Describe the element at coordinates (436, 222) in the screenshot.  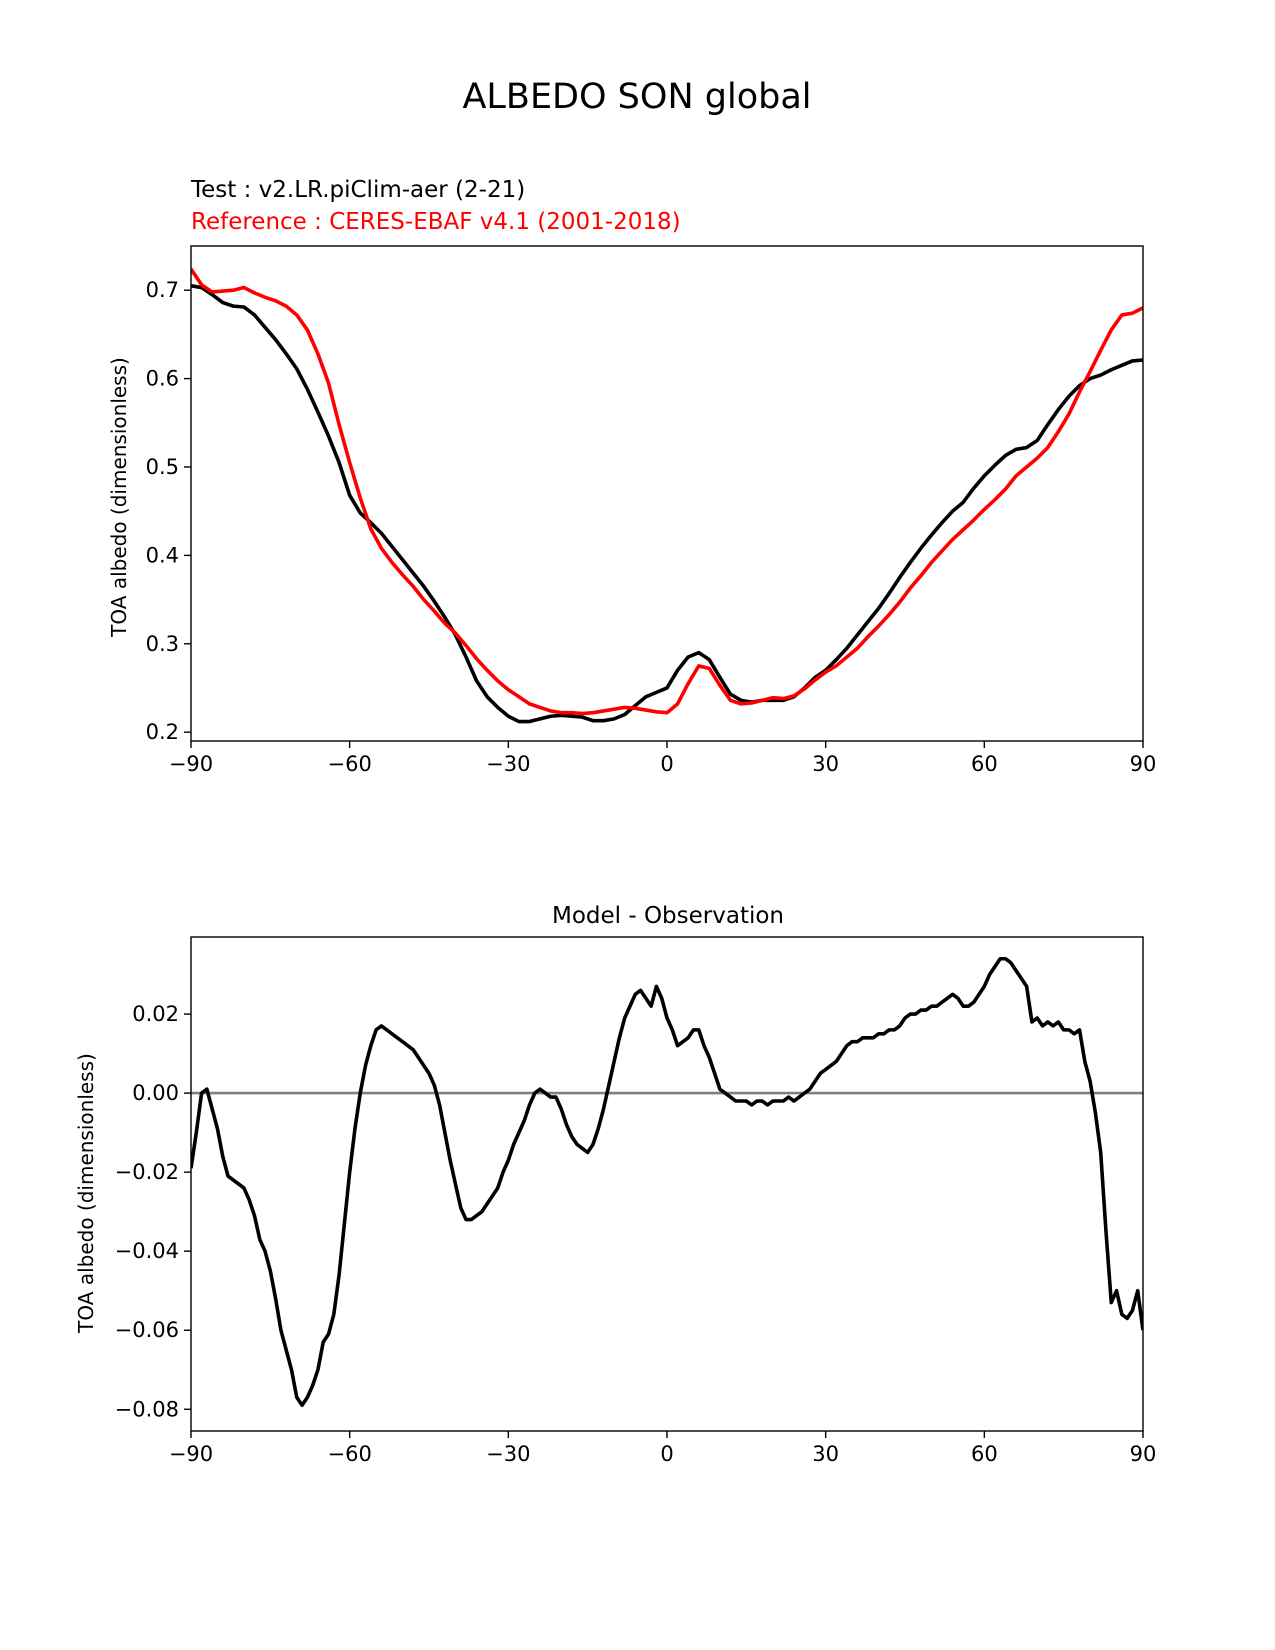
I see `reference-label: Reference : CERES-EBAF v4.1 (2001-2018)` at that location.